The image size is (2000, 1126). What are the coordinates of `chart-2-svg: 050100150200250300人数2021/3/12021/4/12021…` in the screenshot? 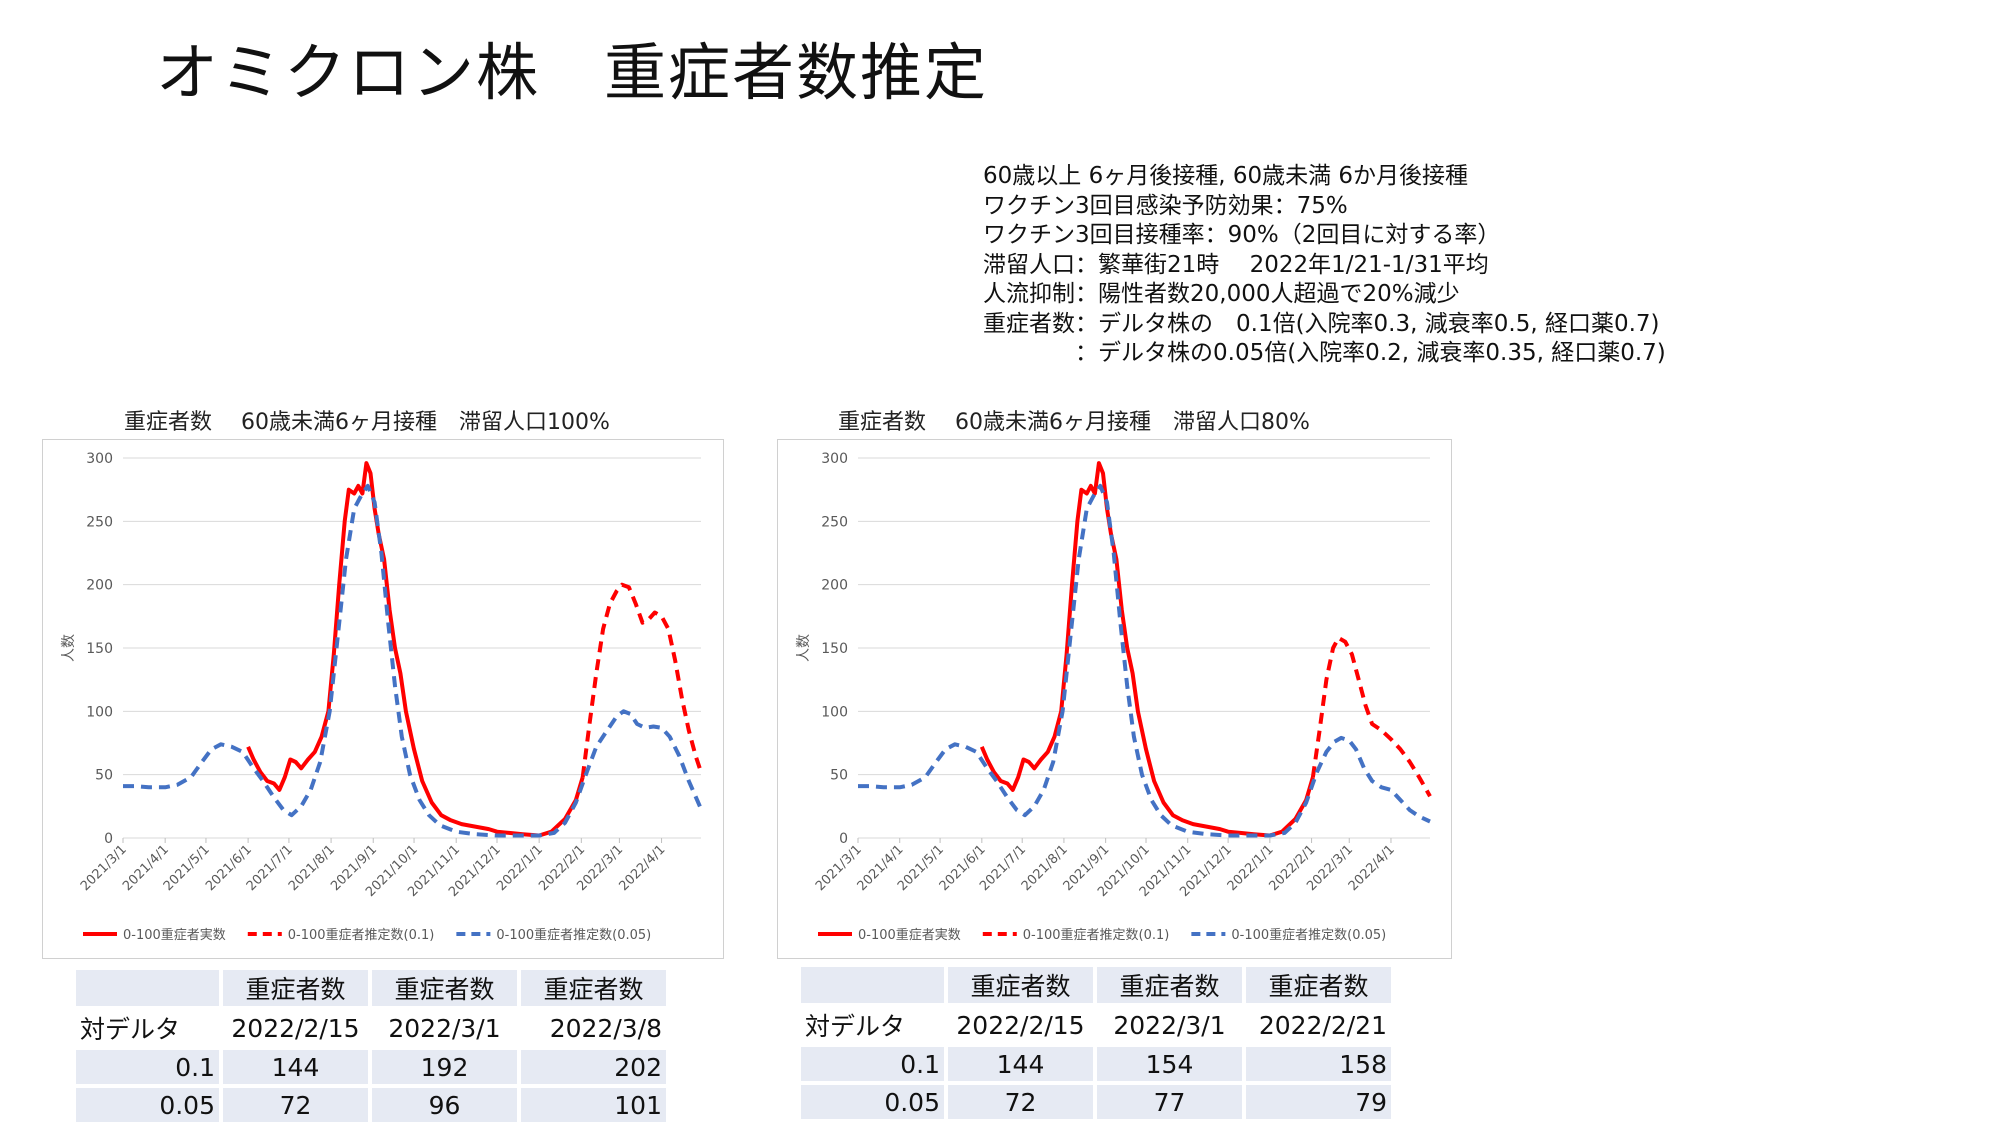 It's located at (1114, 697).